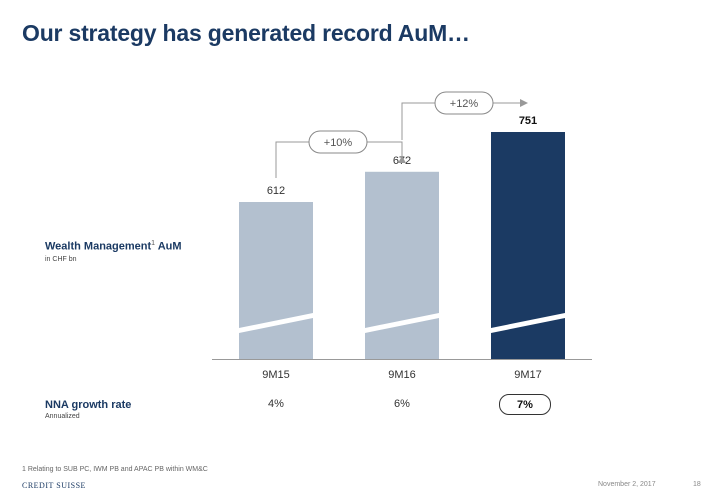 The width and height of the screenshot is (720, 498). I want to click on credit-suisse-logo: CREDIT SUISSE, so click(54, 485).